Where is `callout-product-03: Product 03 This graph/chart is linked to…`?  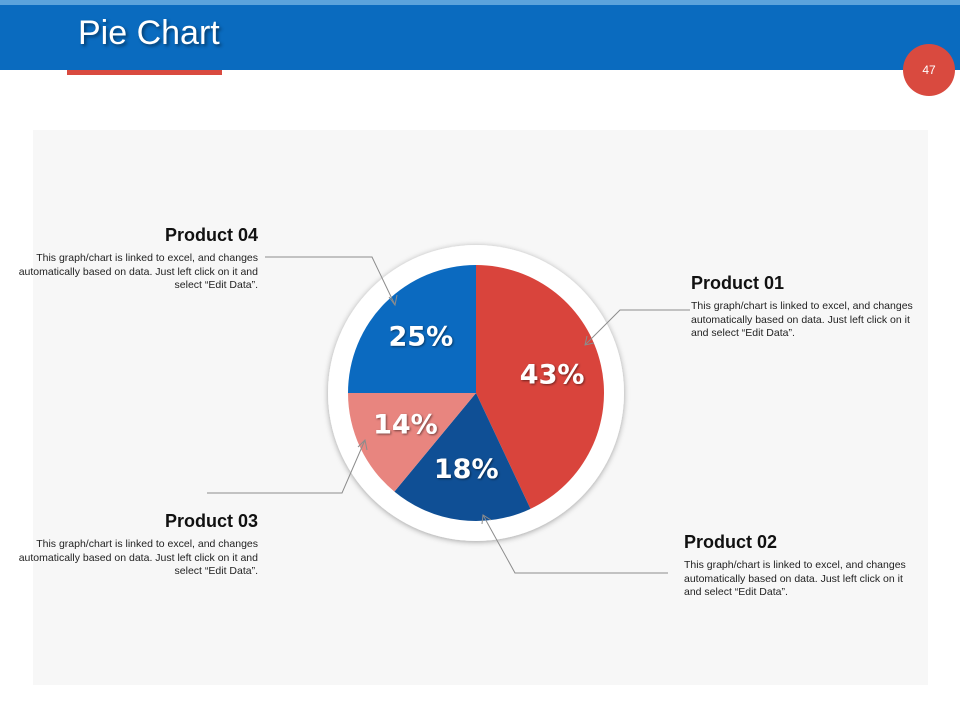
callout-product-03: Product 03 This graph/chart is linked to… is located at coordinates (133, 545).